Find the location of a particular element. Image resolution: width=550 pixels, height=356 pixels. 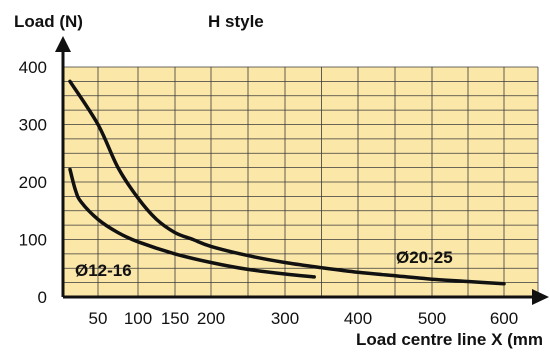

x-tick-label: 400 is located at coordinates (358, 318).